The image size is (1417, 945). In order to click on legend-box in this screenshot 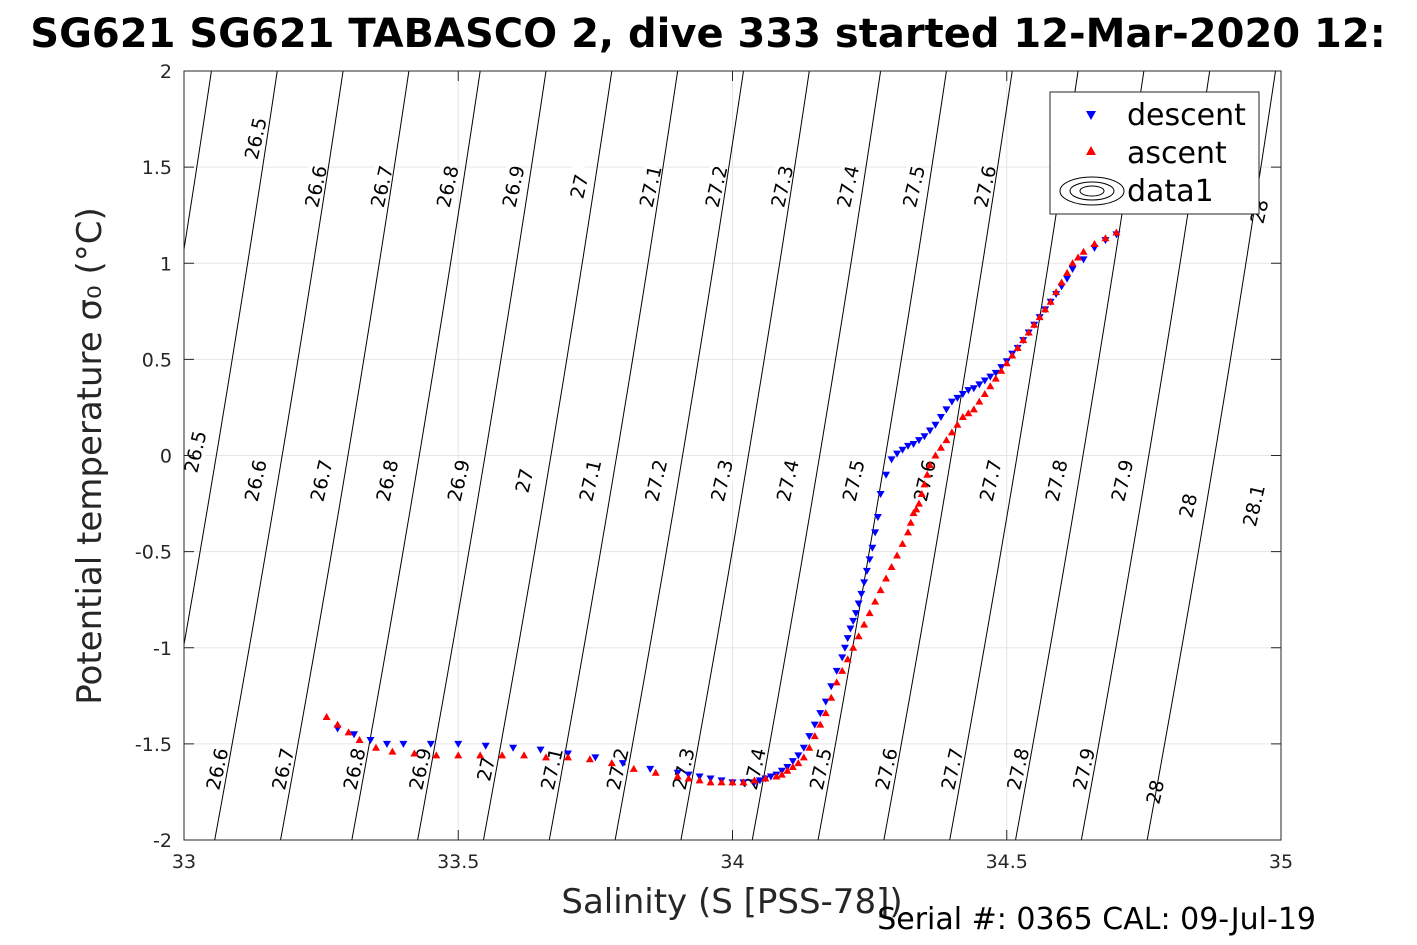, I will do `click(1154, 153)`.